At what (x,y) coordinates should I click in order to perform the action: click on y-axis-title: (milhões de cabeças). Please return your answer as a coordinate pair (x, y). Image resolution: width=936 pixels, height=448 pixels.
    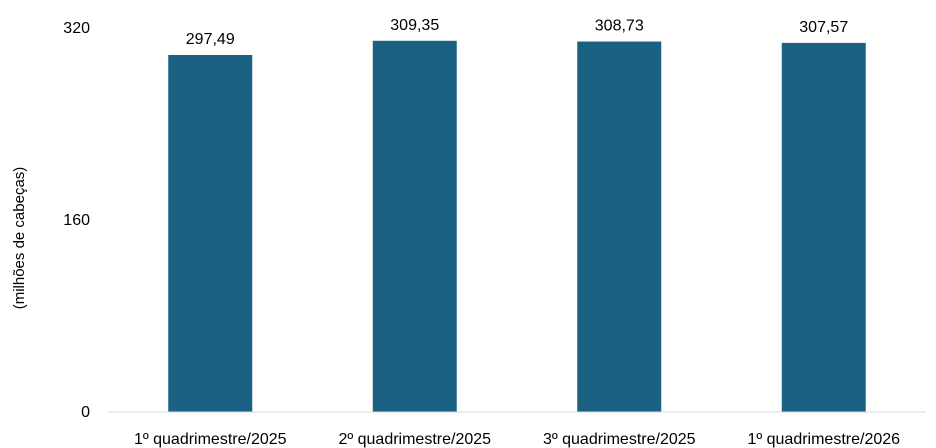
    Looking at the image, I should click on (19, 238).